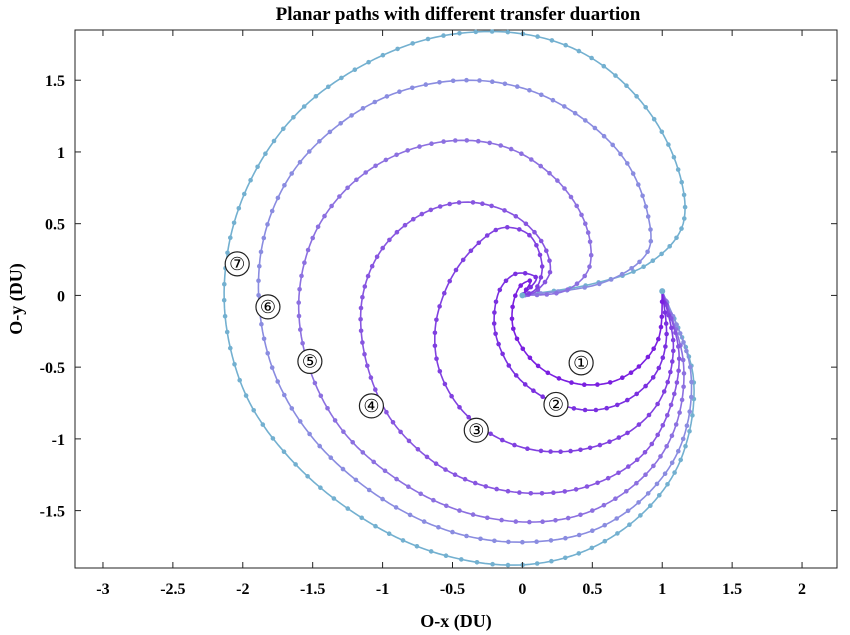  I want to click on x-tick-label: -0.5, so click(452, 589).